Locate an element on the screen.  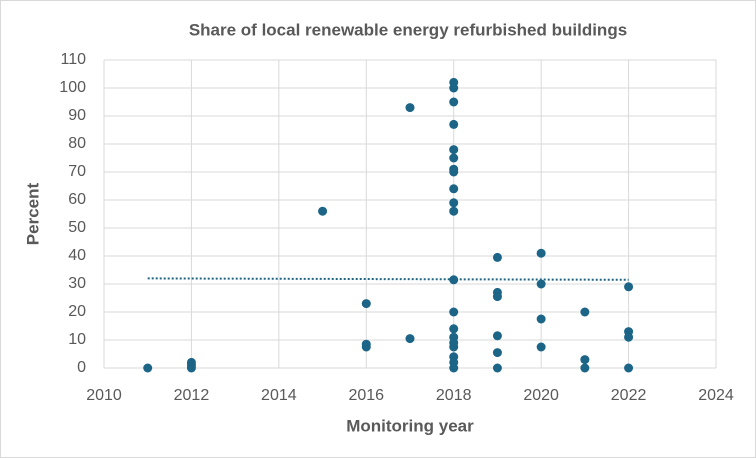
x-tick-label: 2010 is located at coordinates (104, 395).